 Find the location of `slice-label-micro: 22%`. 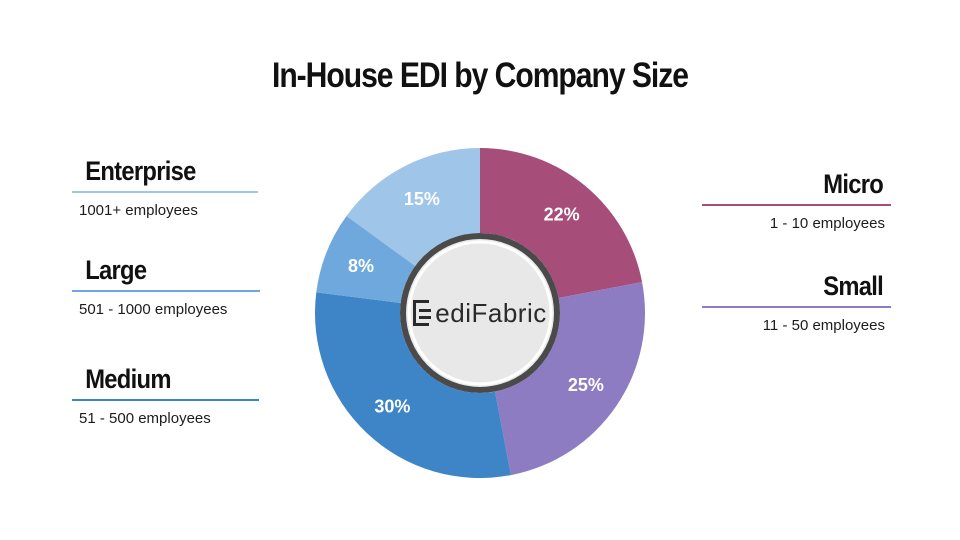

slice-label-micro: 22% is located at coordinates (562, 214).